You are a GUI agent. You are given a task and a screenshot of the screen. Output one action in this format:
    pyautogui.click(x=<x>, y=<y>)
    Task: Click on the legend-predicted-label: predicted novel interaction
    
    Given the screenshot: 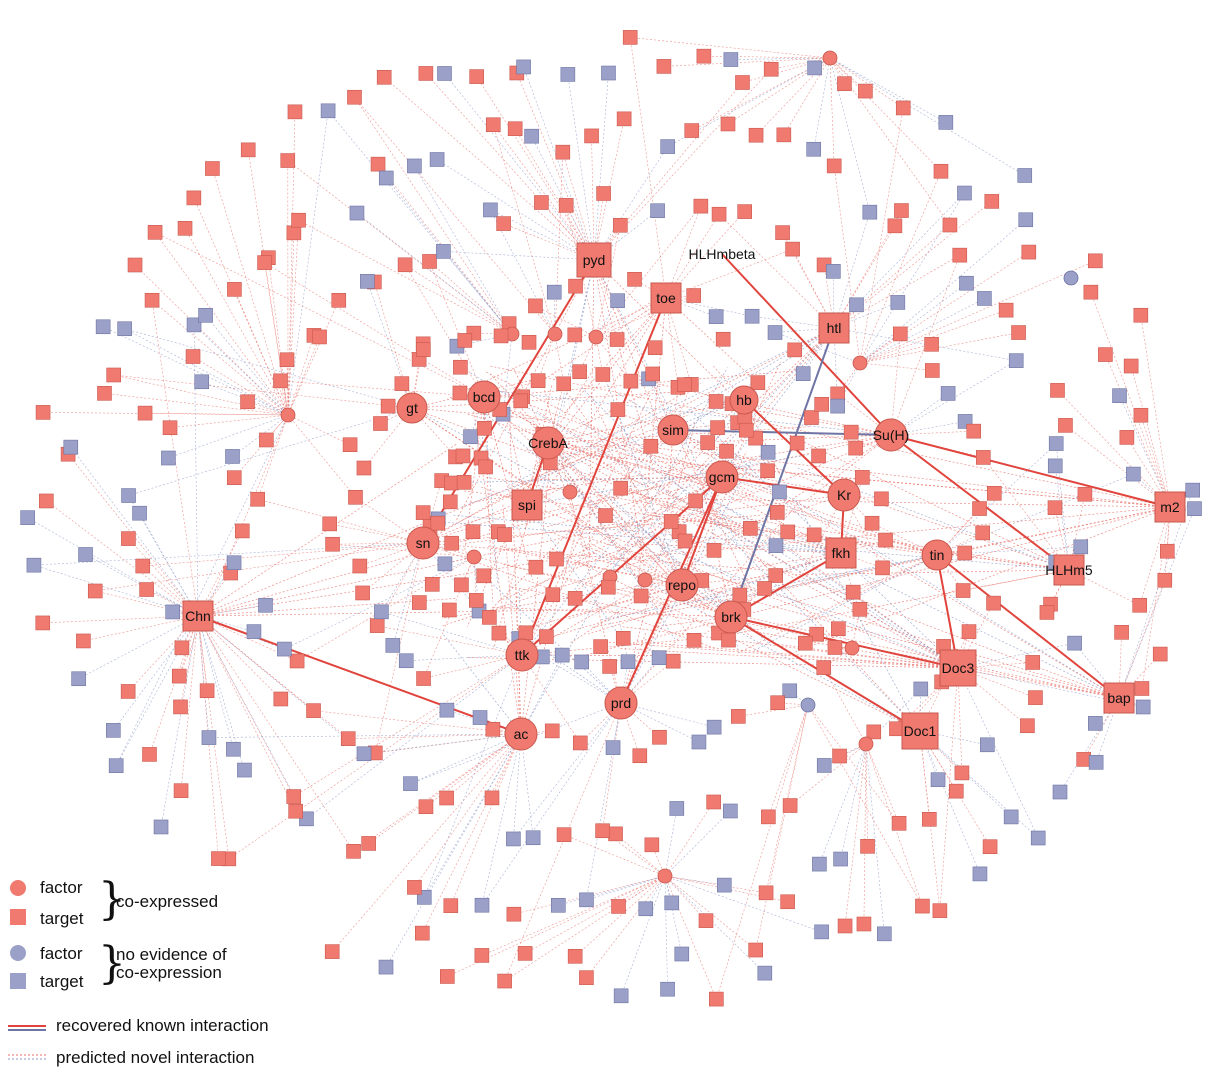 What is the action you would take?
    pyautogui.click(x=155, y=1057)
    